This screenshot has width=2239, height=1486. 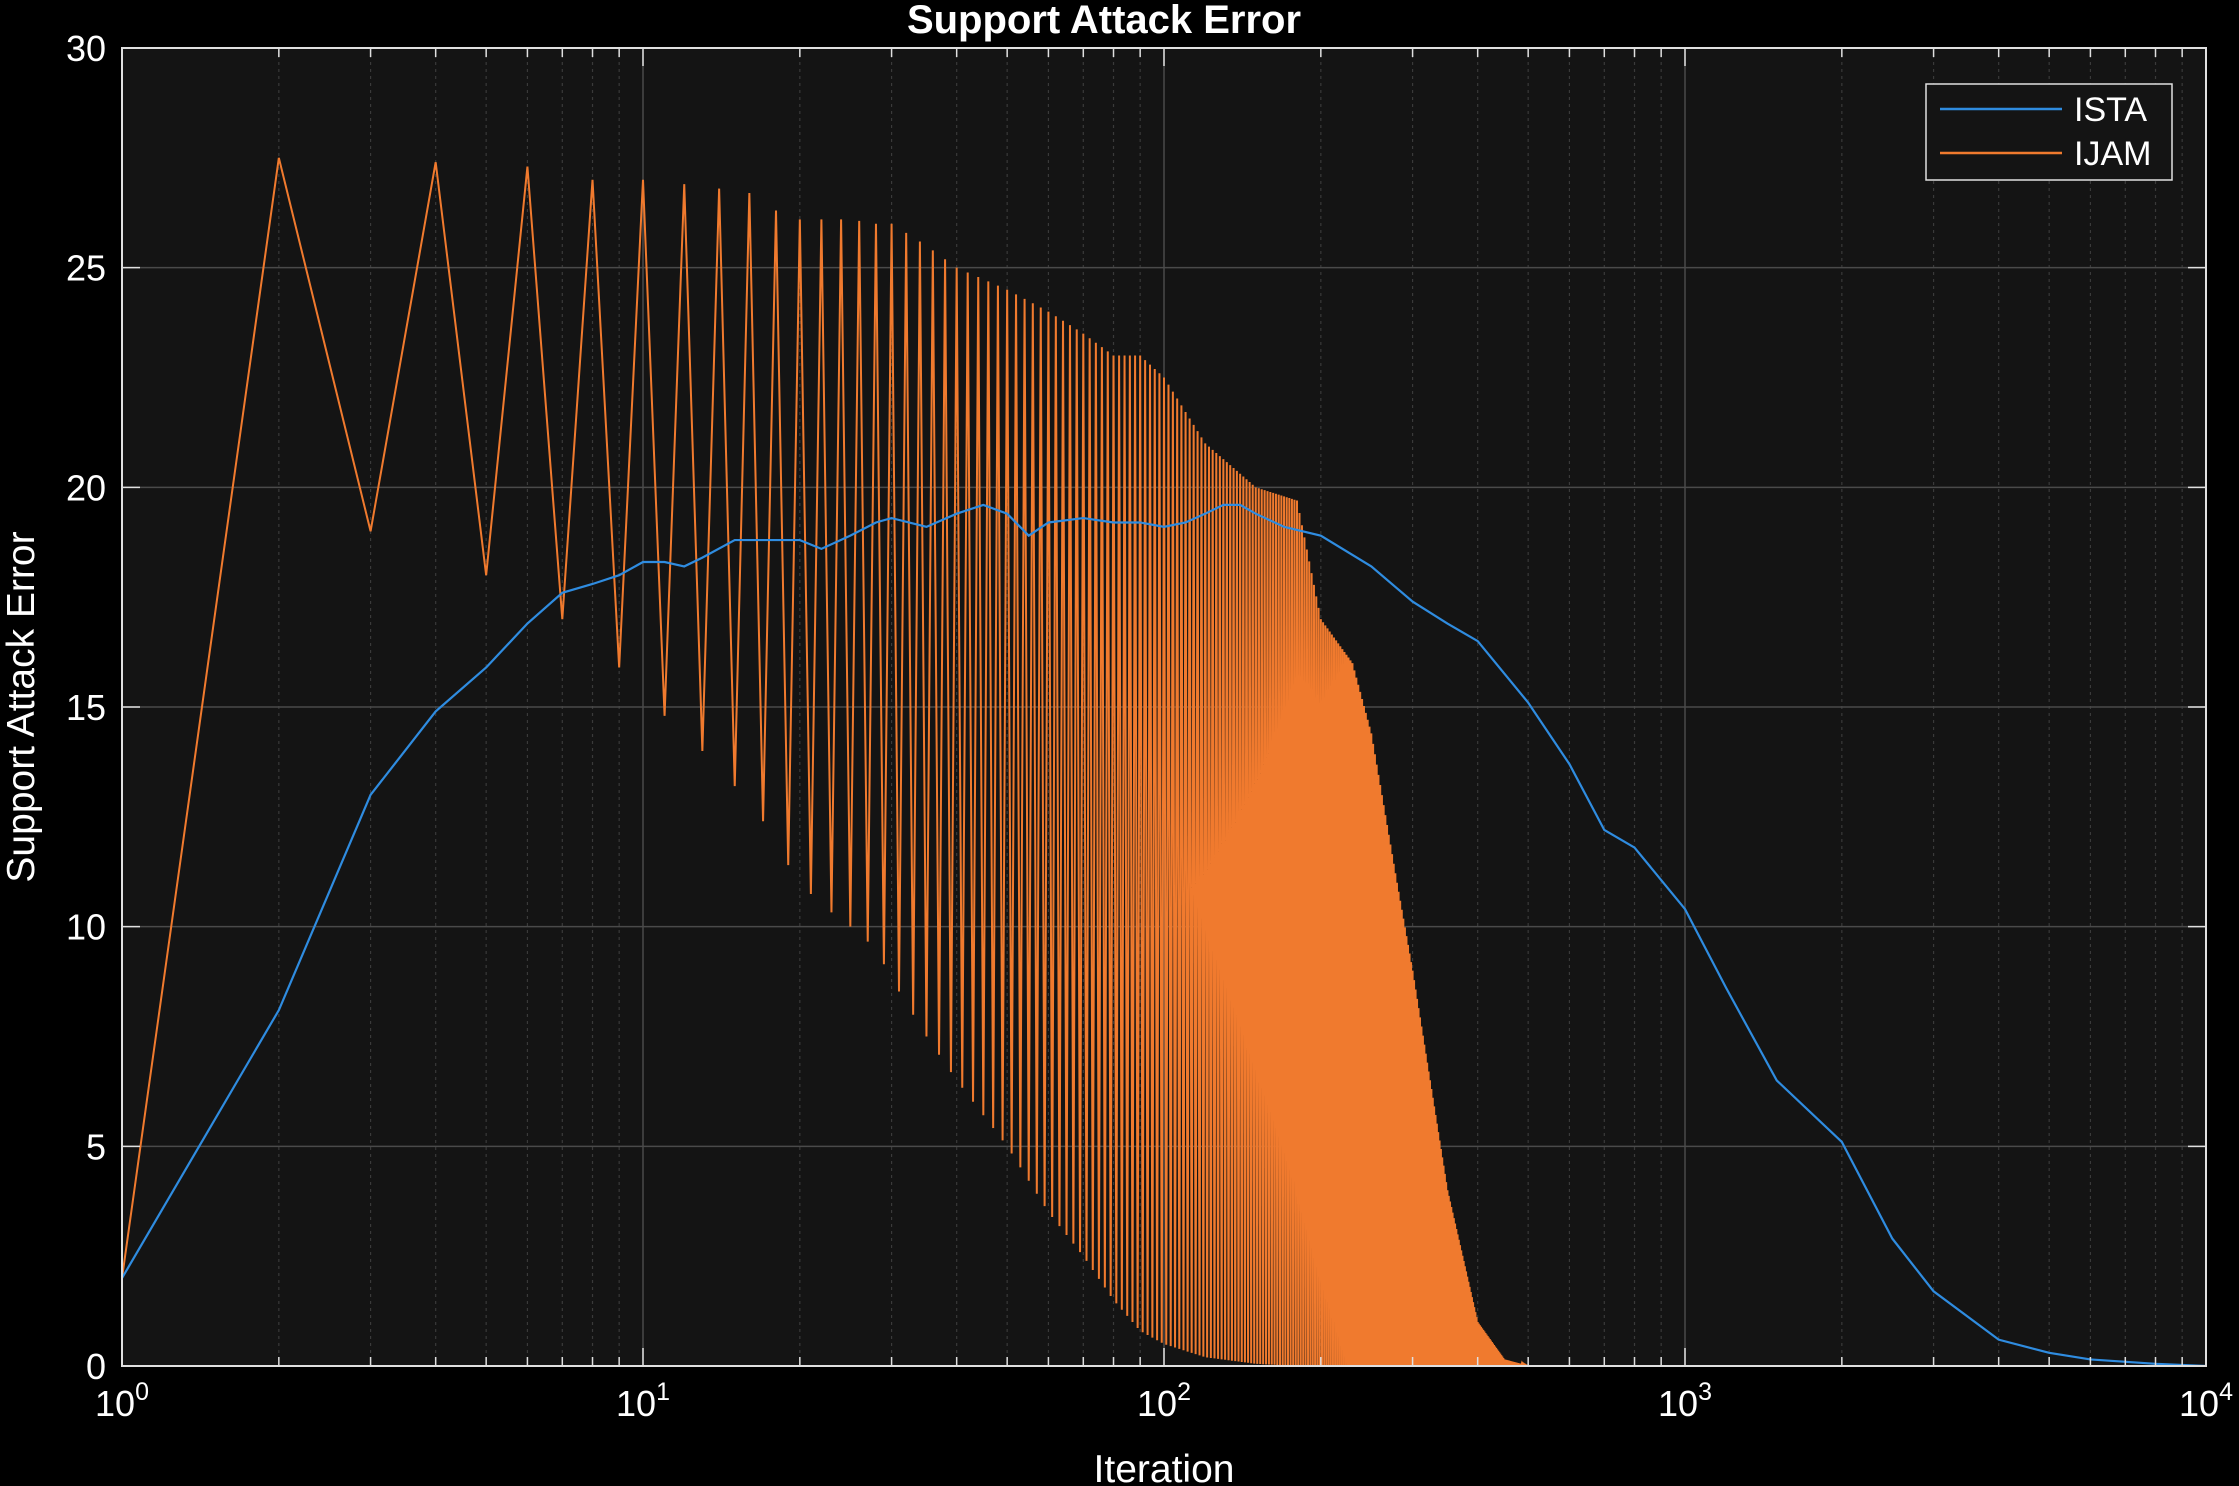 What do you see at coordinates (1164, 1467) in the screenshot?
I see `x-axis-label: Iteration` at bounding box center [1164, 1467].